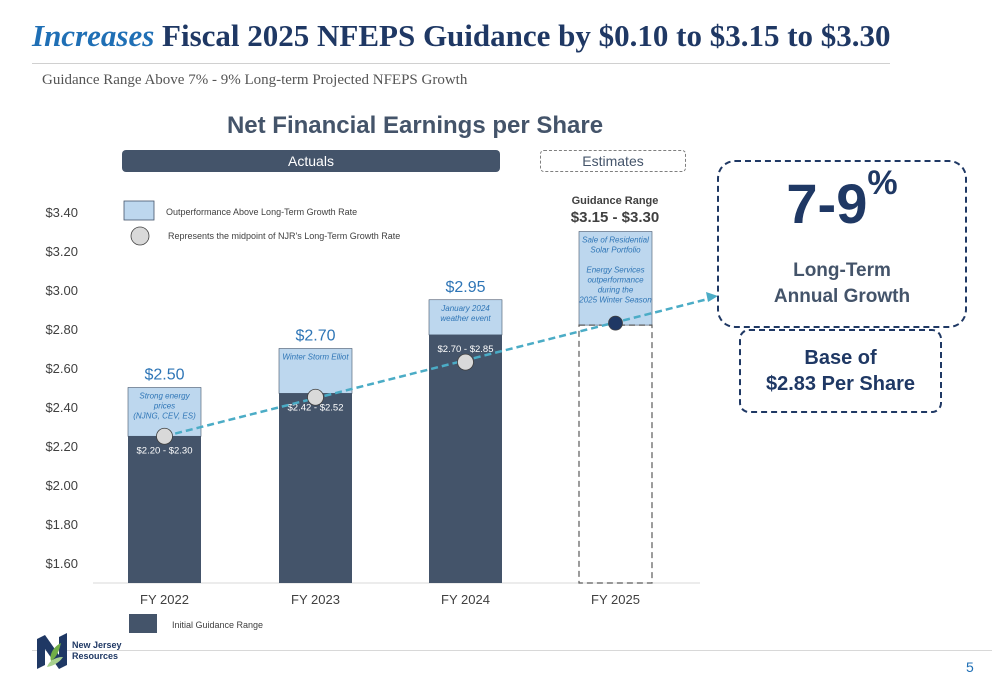  Describe the element at coordinates (461, 63) in the screenshot. I see `title-divider` at that location.